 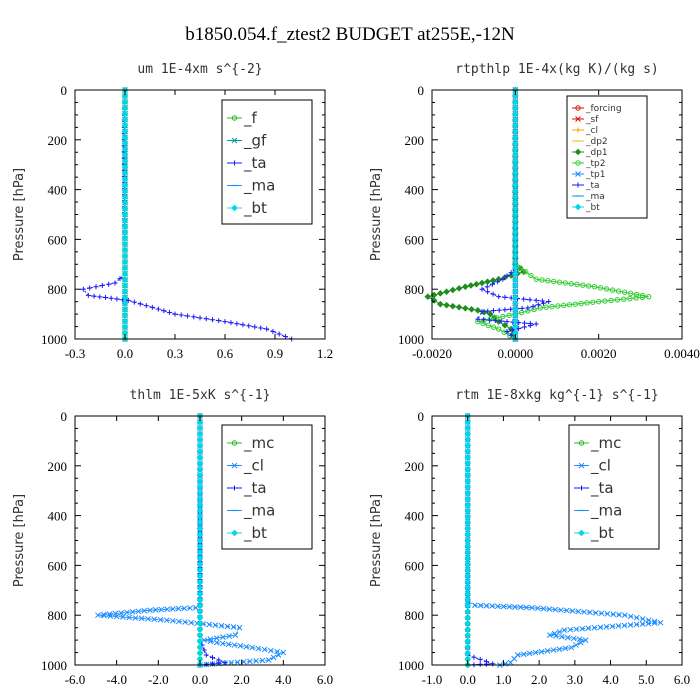 I want to click on legend-item: _cl, so click(x=585, y=131).